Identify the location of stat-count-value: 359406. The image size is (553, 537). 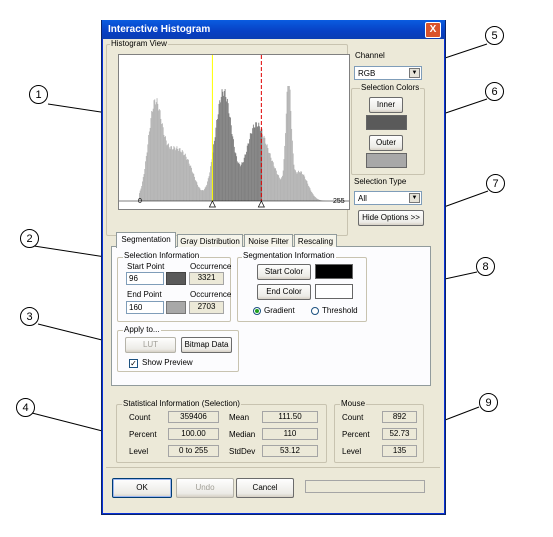
(193, 417).